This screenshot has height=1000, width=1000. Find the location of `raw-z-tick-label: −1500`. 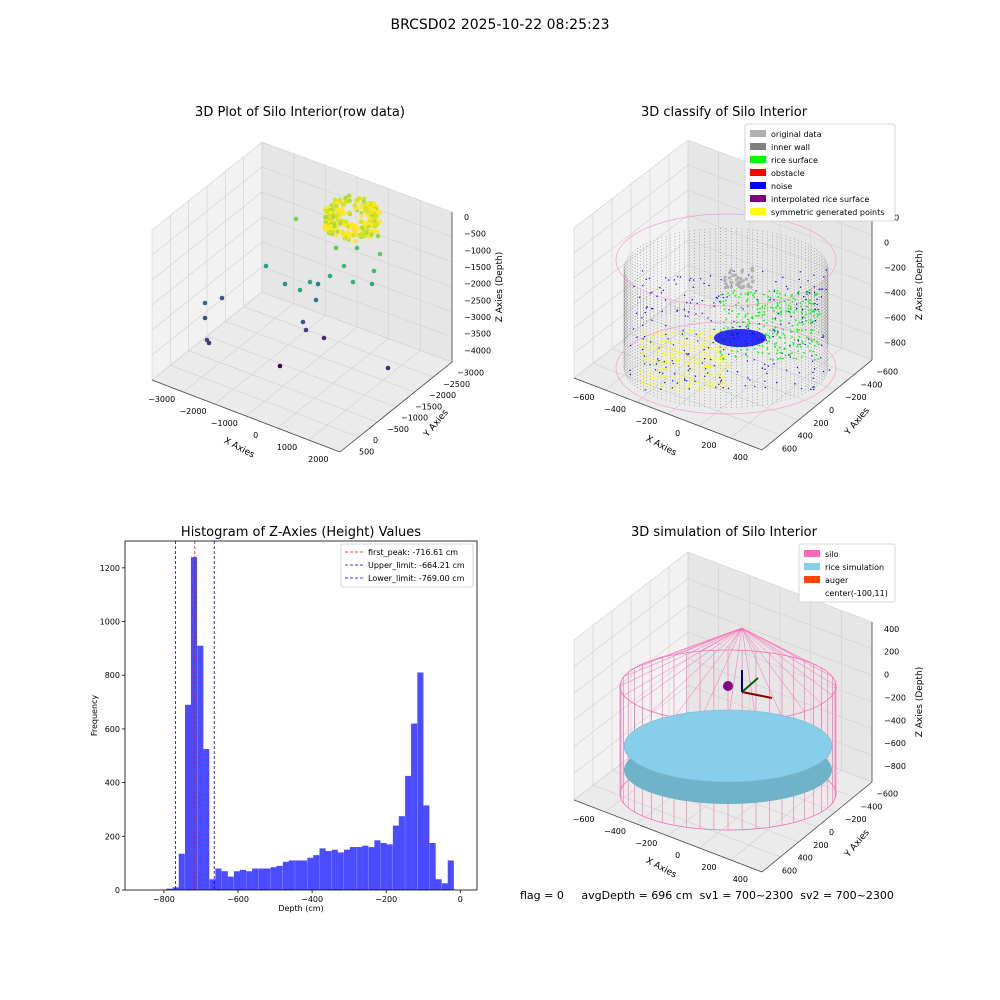

raw-z-tick-label: −1500 is located at coordinates (477, 267).